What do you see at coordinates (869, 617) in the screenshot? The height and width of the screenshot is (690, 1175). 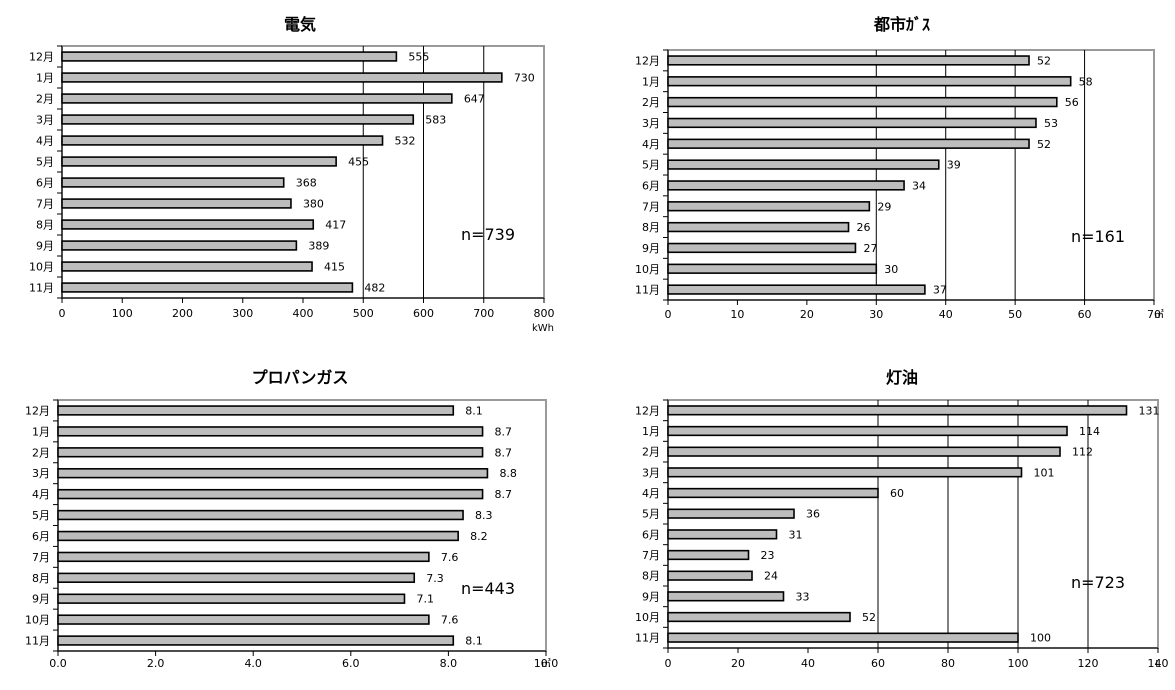 I see `data-label: 52` at bounding box center [869, 617].